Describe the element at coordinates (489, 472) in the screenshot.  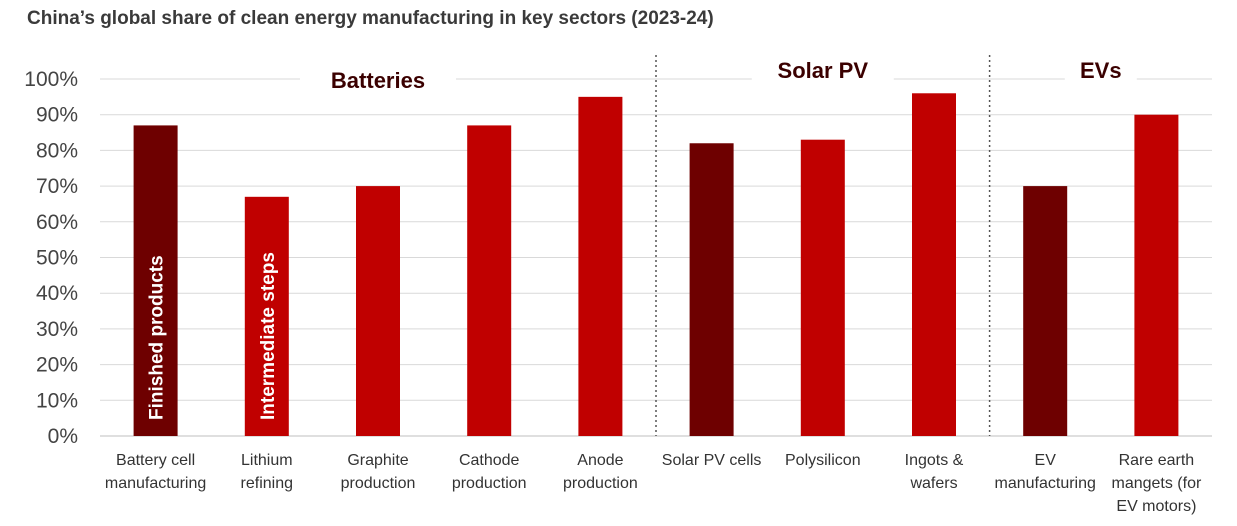
I see `x-category-label: Cathode production` at that location.